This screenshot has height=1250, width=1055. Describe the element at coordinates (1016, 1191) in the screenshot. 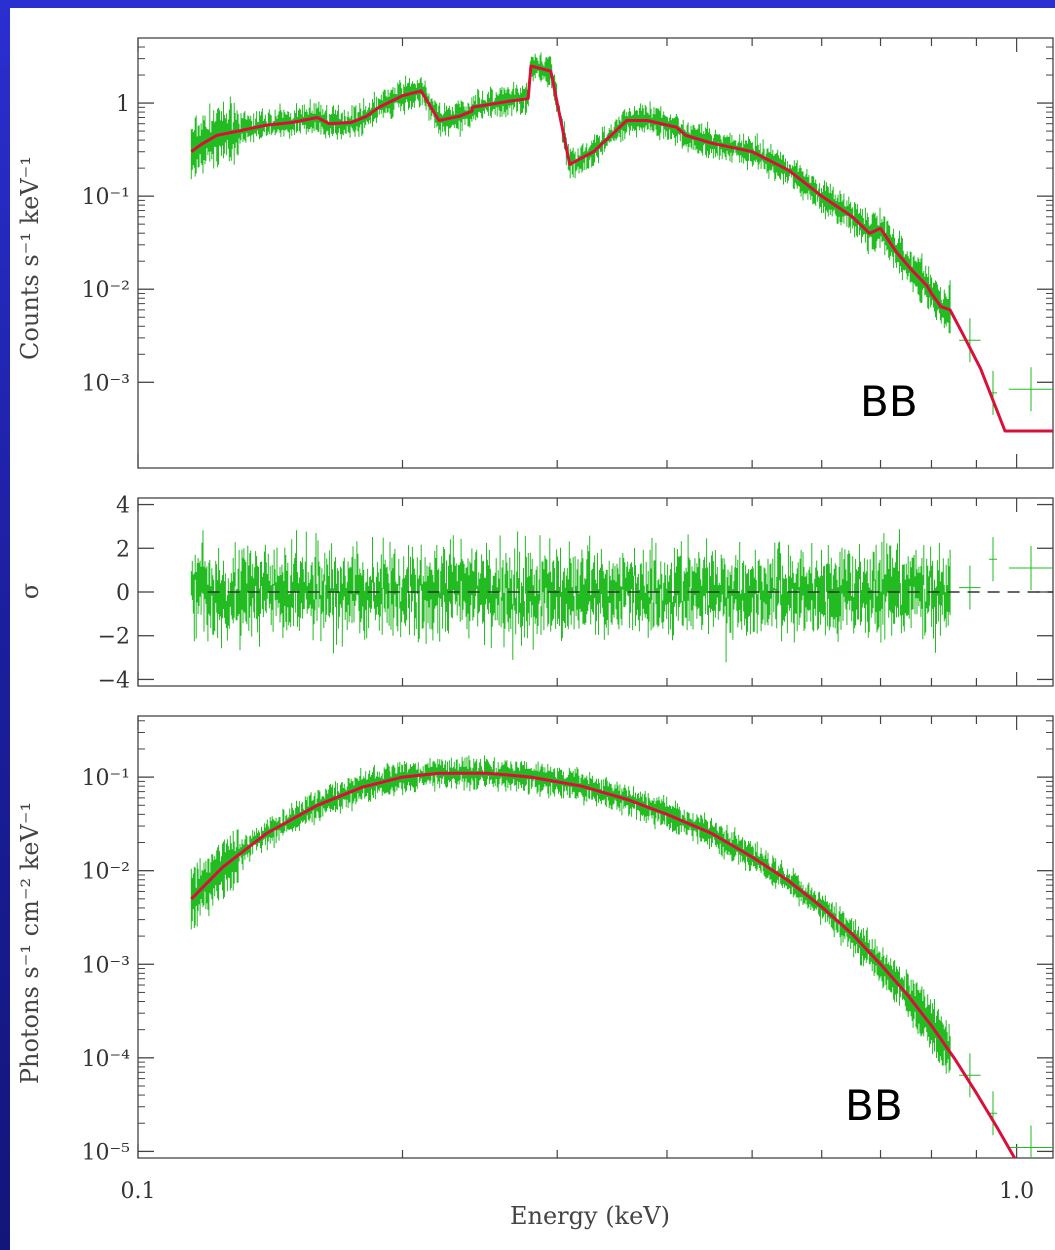

I see `x-tick-label: 1.0` at that location.